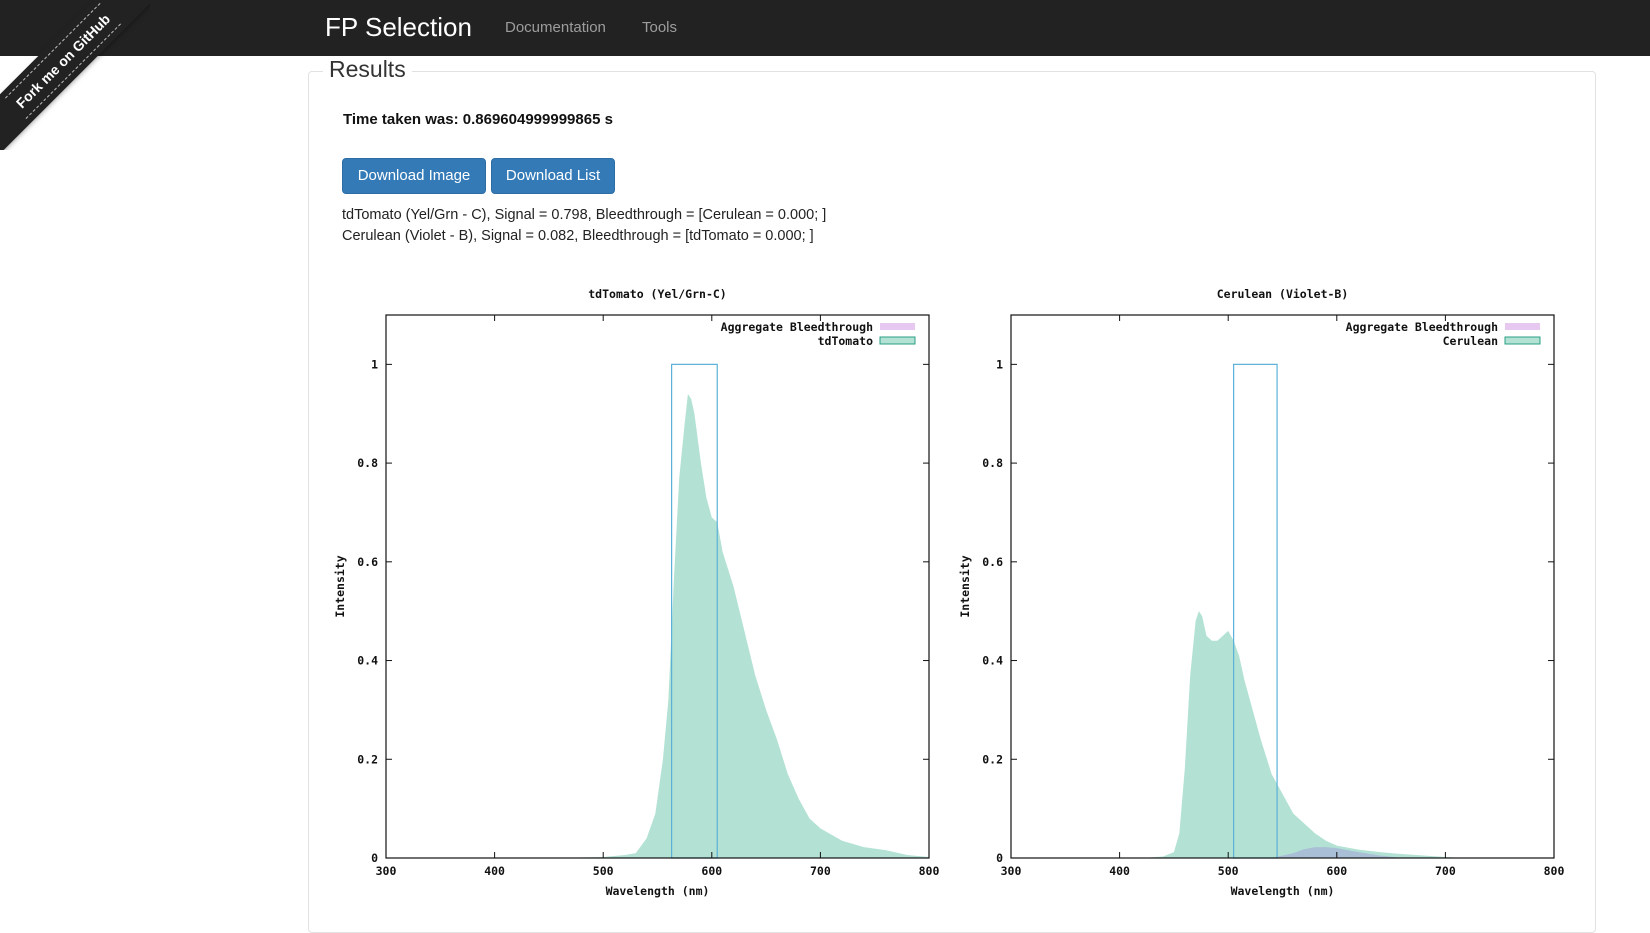  What do you see at coordinates (63, 61) in the screenshot?
I see `ribbon-label: Fork me on GitHub` at bounding box center [63, 61].